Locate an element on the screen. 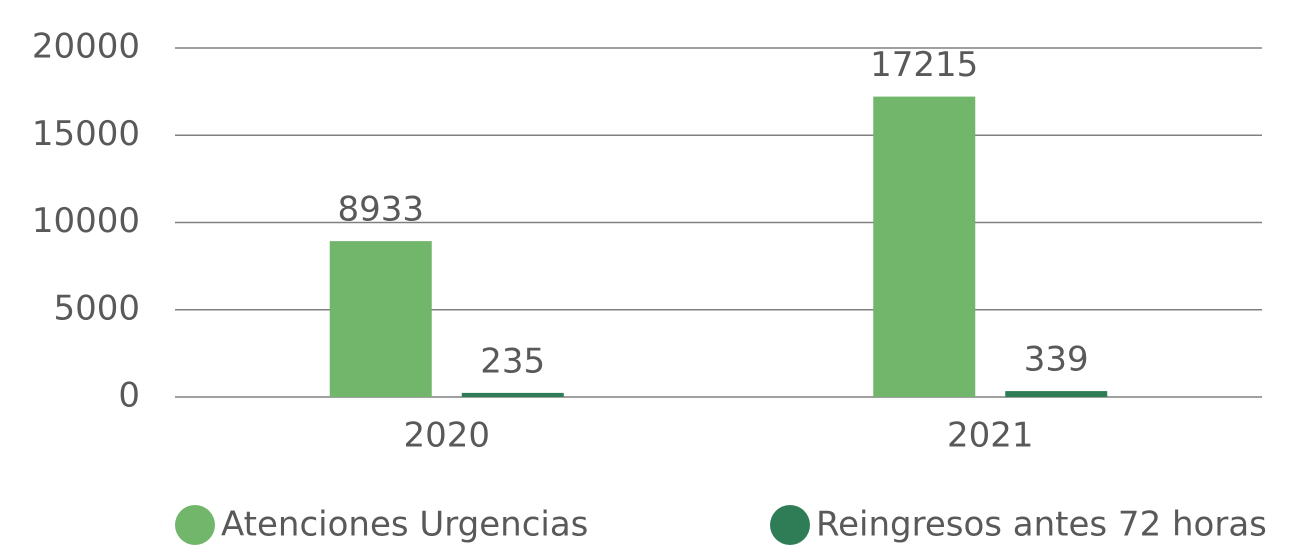 The height and width of the screenshot is (551, 1305). y-tick-label: 5000 is located at coordinates (96, 308).